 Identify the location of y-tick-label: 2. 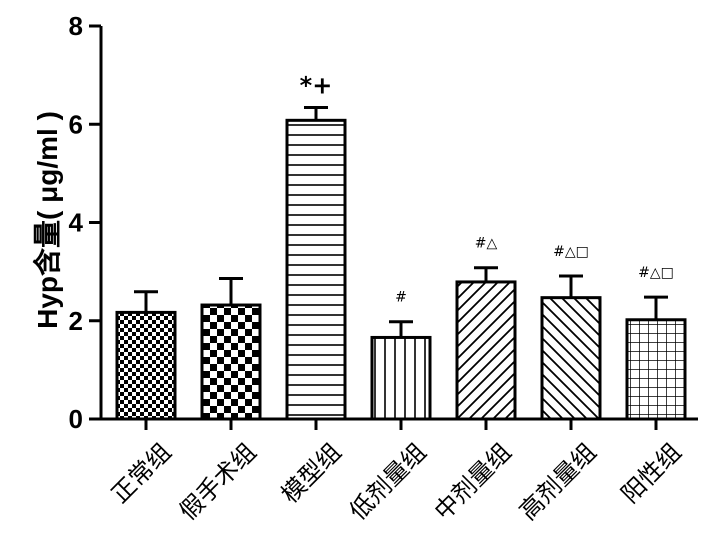
(76, 321).